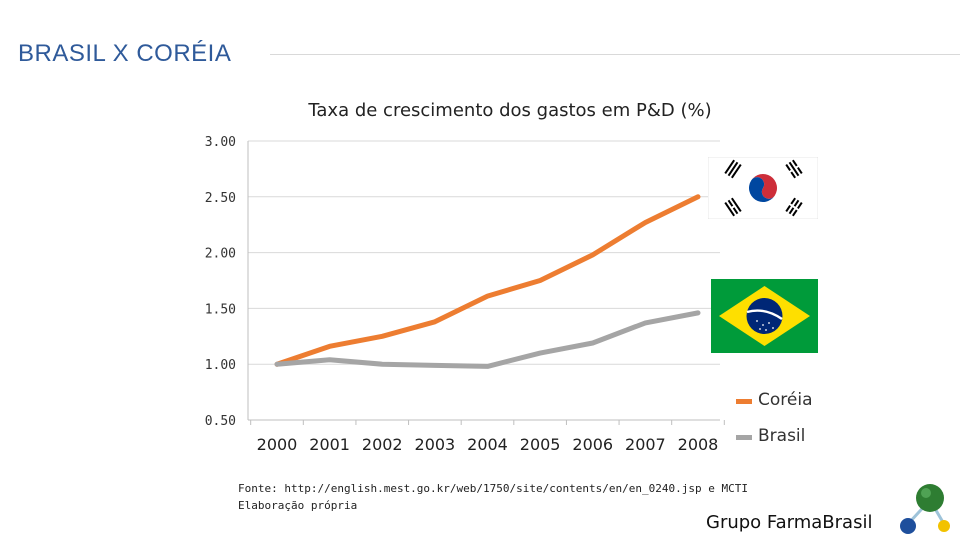 This screenshot has width=960, height=540. What do you see at coordinates (382, 444) in the screenshot?
I see `x-tick-label: 2002` at bounding box center [382, 444].